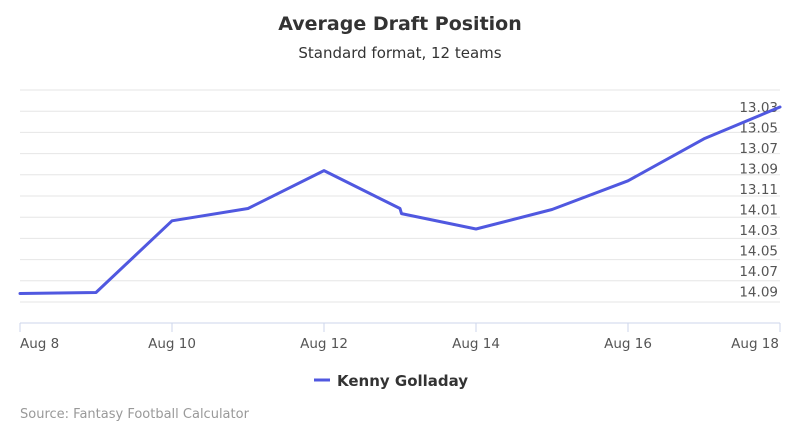 The width and height of the screenshot is (800, 440). Describe the element at coordinates (758, 293) in the screenshot. I see `y-tick-label: 14.09` at that location.